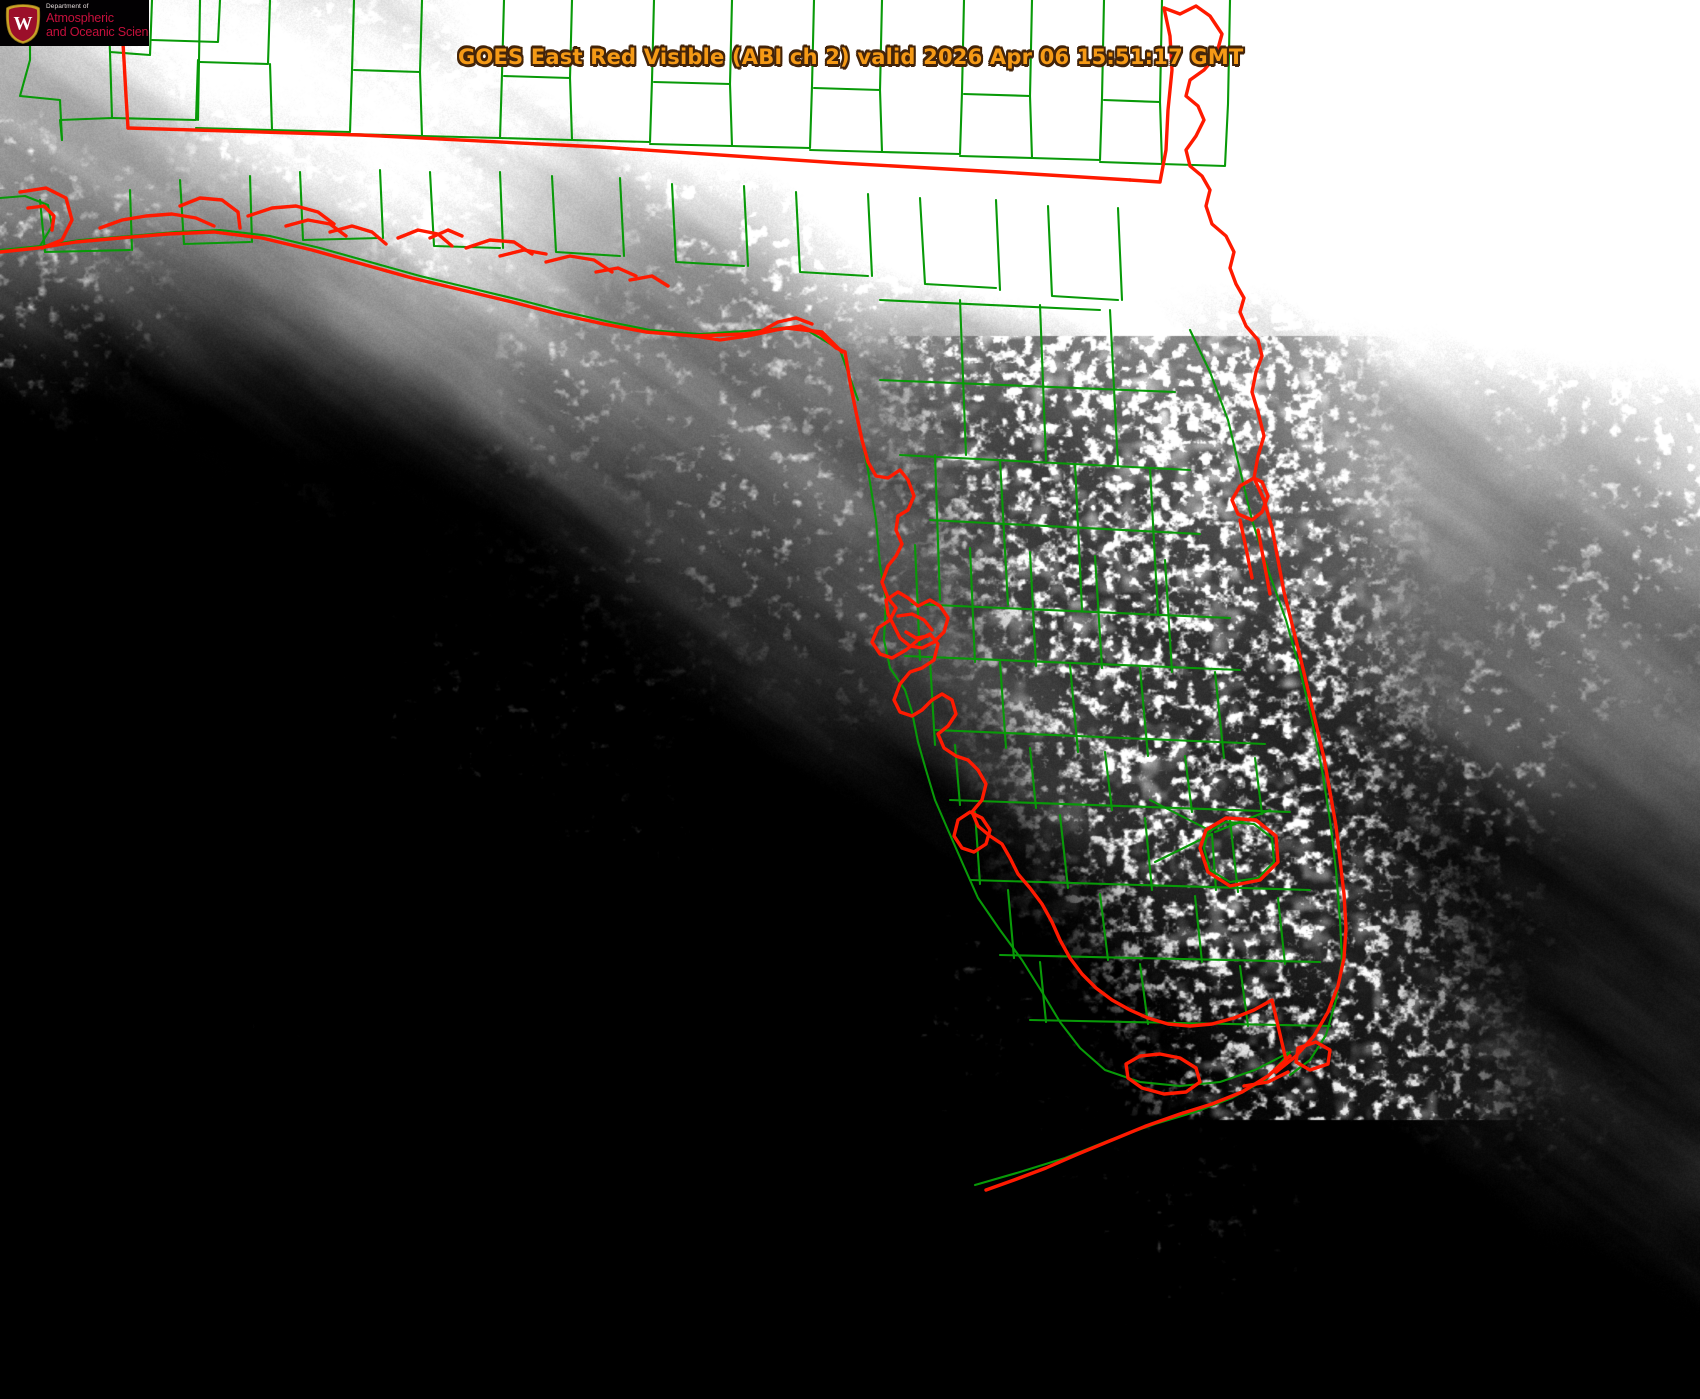 This screenshot has width=1700, height=1399. What do you see at coordinates (97, 32) in the screenshot?
I see `logo-line-oceanic: and Oceanic Sciences` at bounding box center [97, 32].